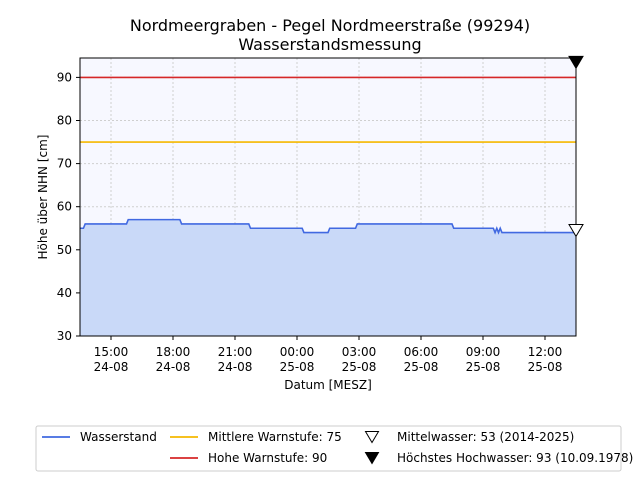 The width and height of the screenshot is (640, 480). Describe the element at coordinates (64, 77) in the screenshot. I see `y-tick-label: 90` at that location.